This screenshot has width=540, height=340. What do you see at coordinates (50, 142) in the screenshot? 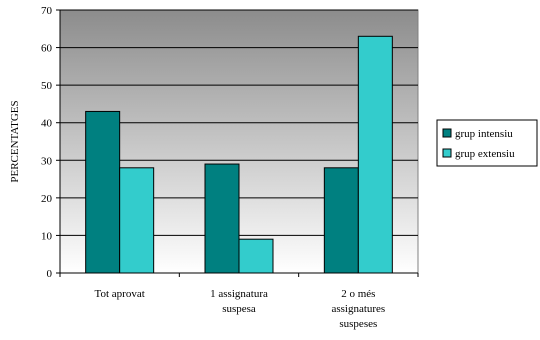
I see `y-ticks: 0 10 20 30 40 50 60 70` at bounding box center [50, 142].